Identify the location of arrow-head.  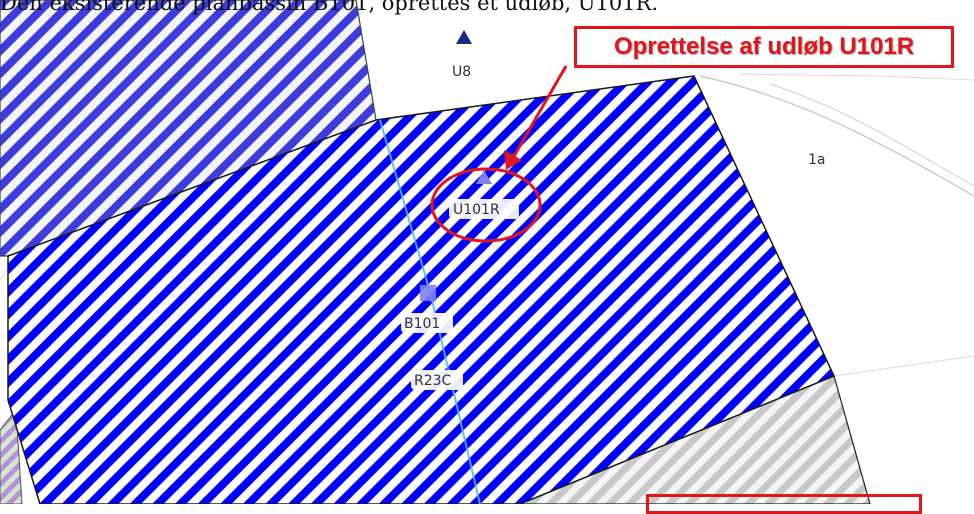
(513, 160).